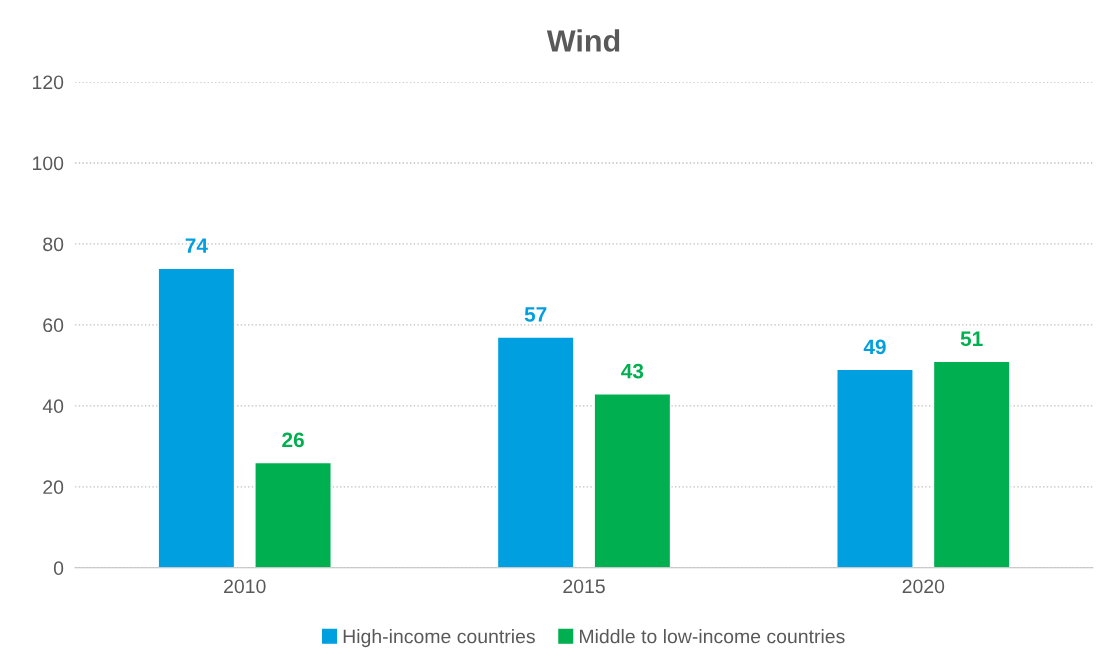  Describe the element at coordinates (923, 586) in the screenshot. I see `x-tick-label: 2020` at that location.